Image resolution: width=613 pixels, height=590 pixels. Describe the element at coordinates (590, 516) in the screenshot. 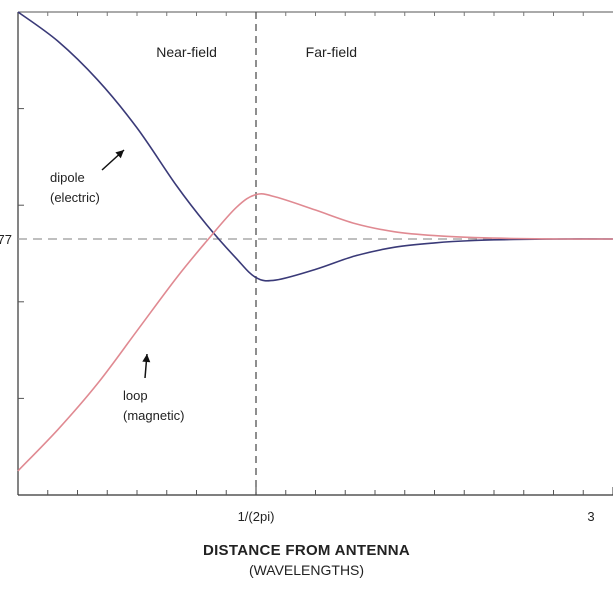

I see `x-tick-label: 3` at that location.